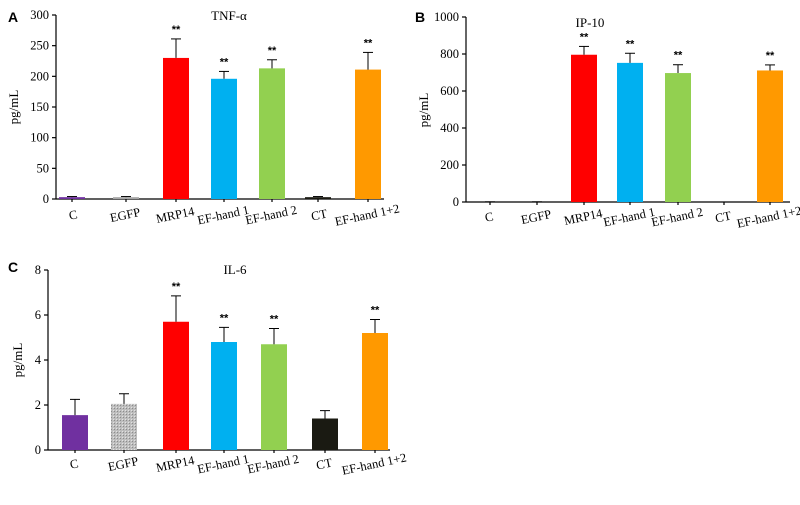 The height and width of the screenshot is (505, 800). Describe the element at coordinates (38, 360) in the screenshot. I see `y-tick-label: 4` at that location.